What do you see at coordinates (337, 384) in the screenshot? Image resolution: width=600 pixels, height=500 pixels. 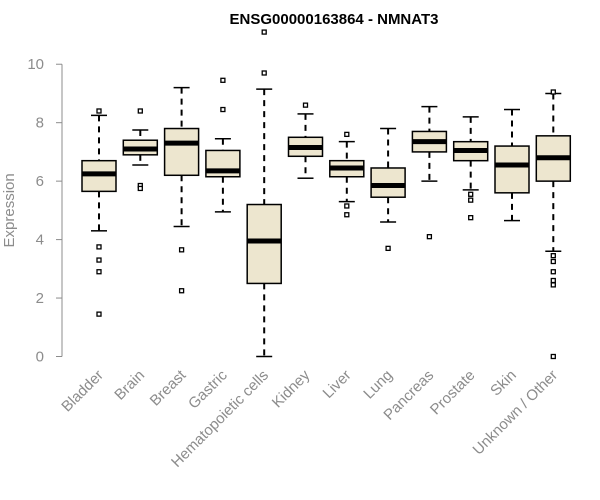 I see `x-tick-label: Liver` at bounding box center [337, 384].